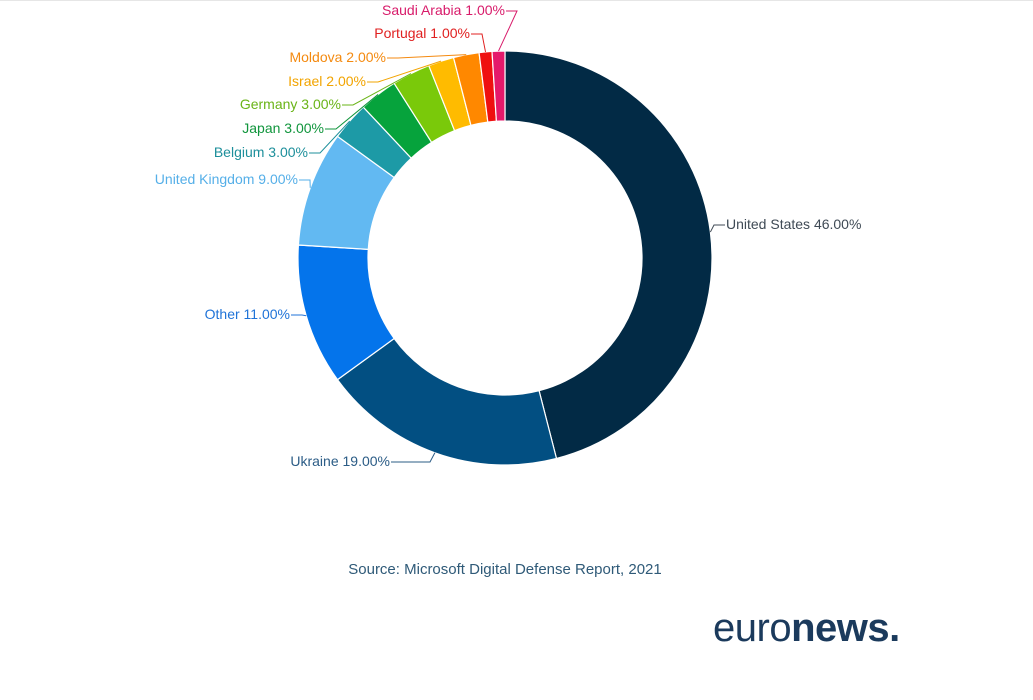 Image resolution: width=1033 pixels, height=700 pixels. What do you see at coordinates (443, 10) in the screenshot?
I see `label-saudi-arabia: Saudi Arabia 1.00%` at bounding box center [443, 10].